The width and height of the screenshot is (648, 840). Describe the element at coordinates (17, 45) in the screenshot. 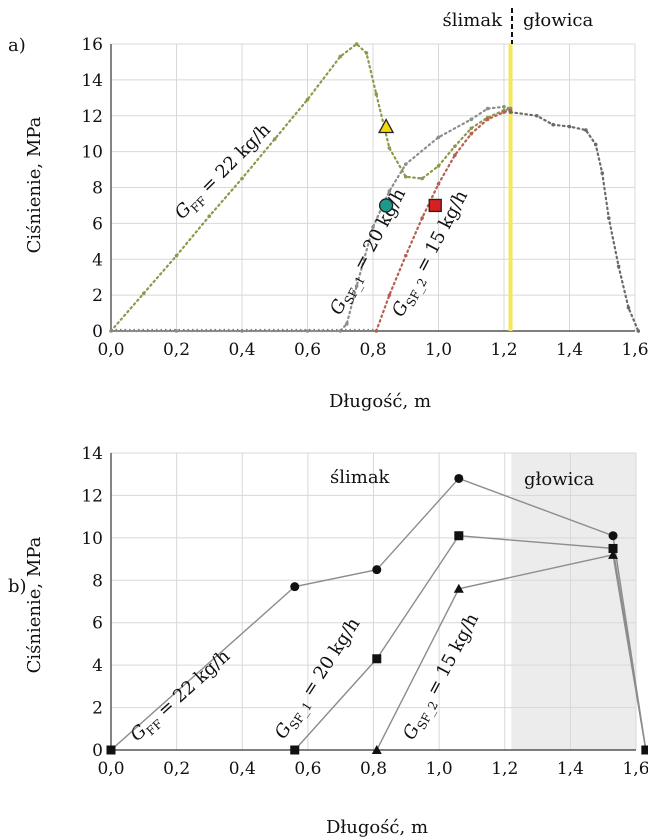

I see `panel-label-a: a)` at that location.